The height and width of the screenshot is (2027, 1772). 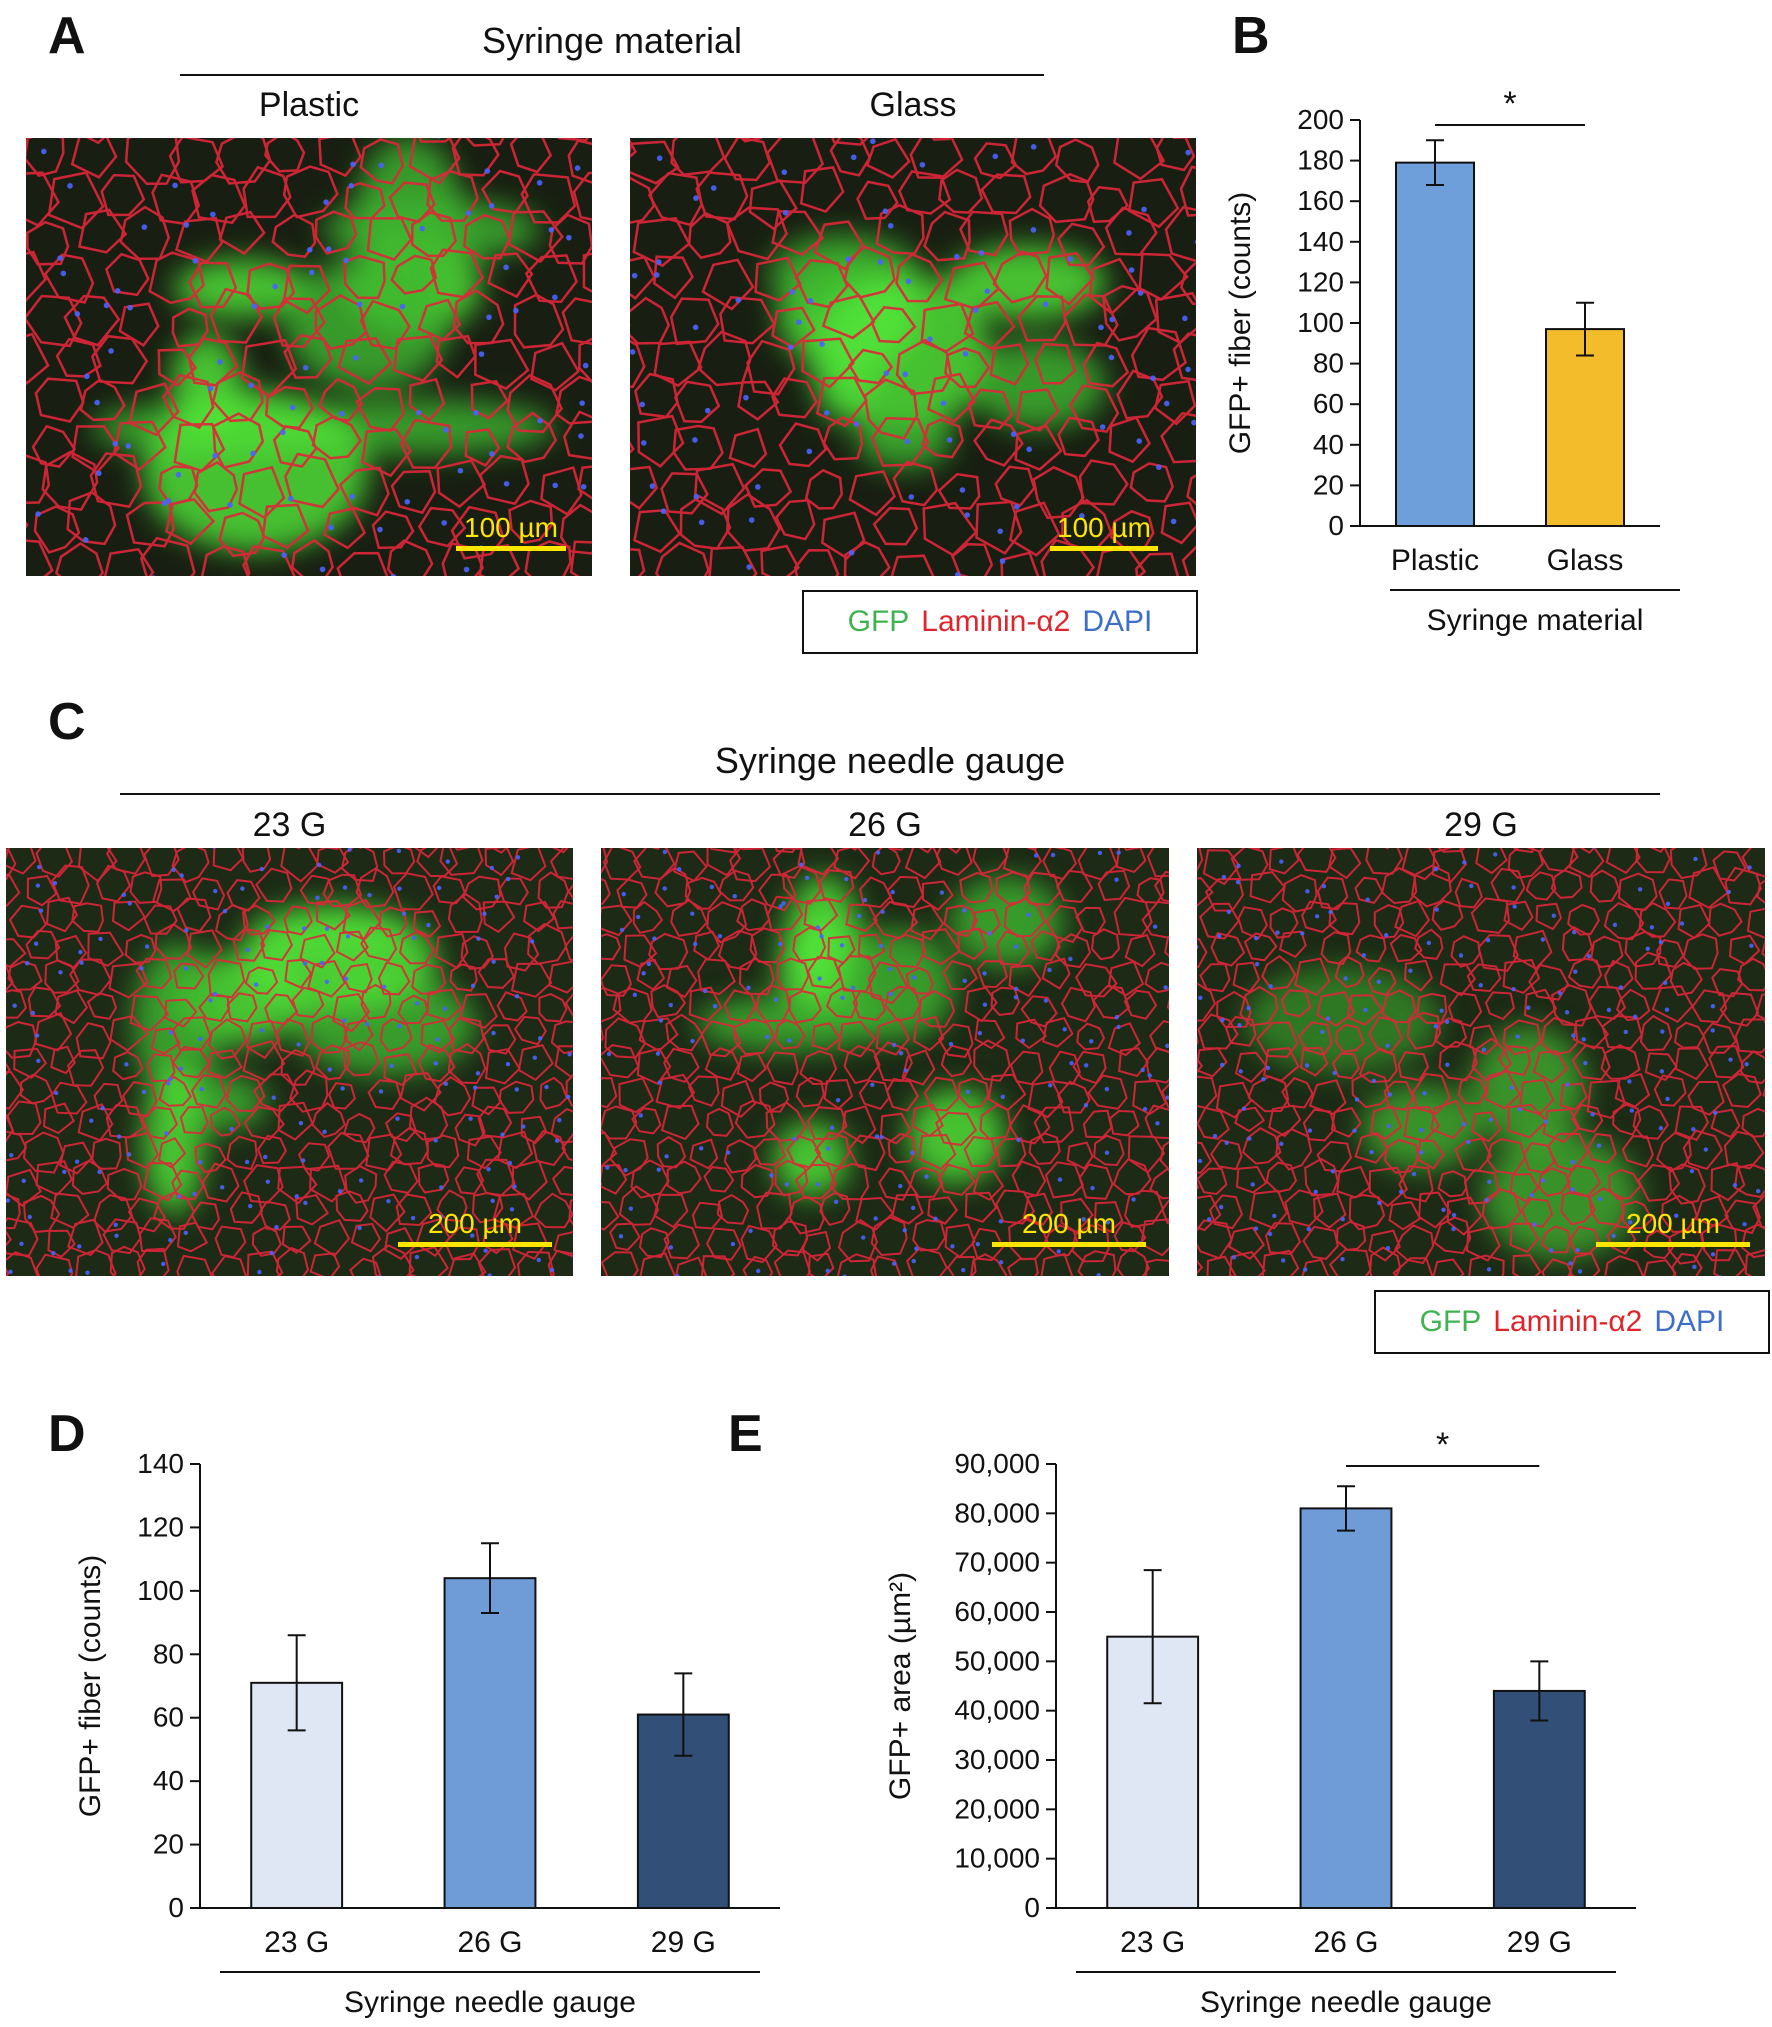 What do you see at coordinates (1346, 2002) in the screenshot?
I see `chart-e-xlabel: Syringe needle gauge` at bounding box center [1346, 2002].